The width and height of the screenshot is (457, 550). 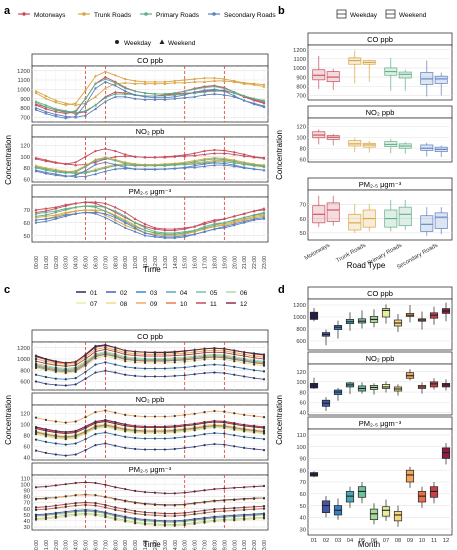 I want to click on y-tick-label: 100, so click(x=25, y=158).